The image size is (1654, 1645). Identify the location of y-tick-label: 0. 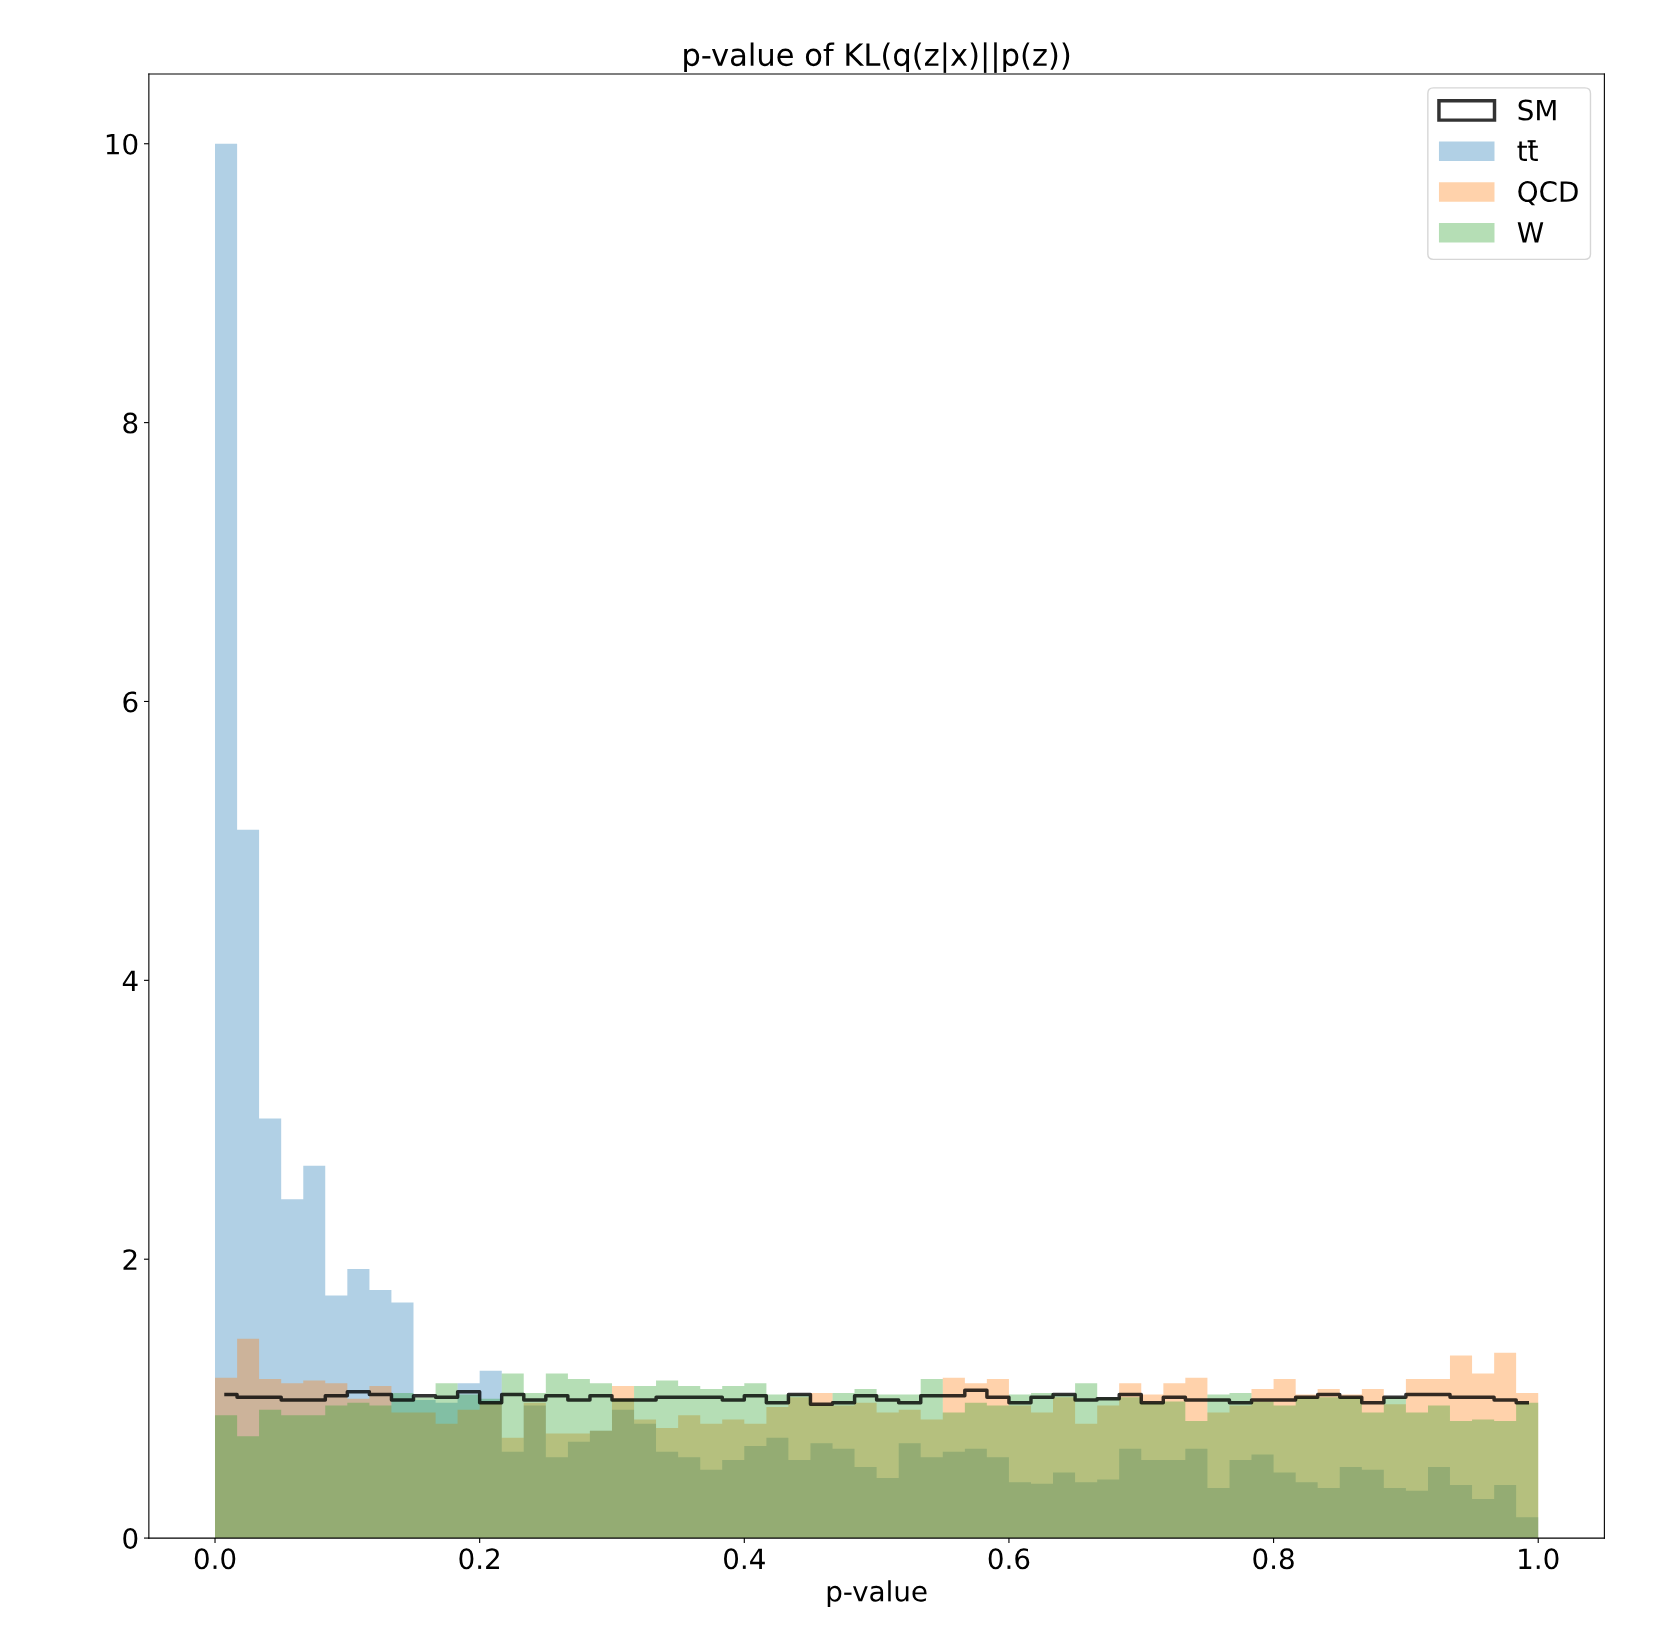
(130, 1539).